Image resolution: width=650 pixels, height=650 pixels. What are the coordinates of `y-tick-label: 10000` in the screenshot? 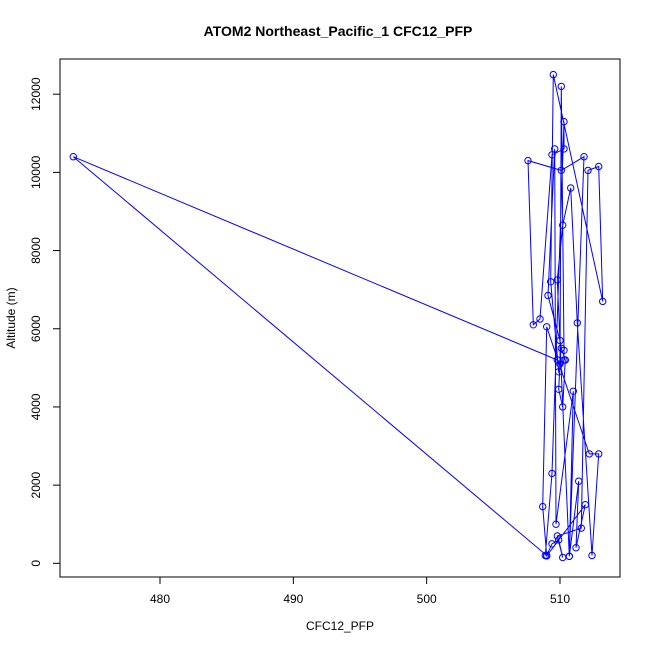 It's located at (36, 172).